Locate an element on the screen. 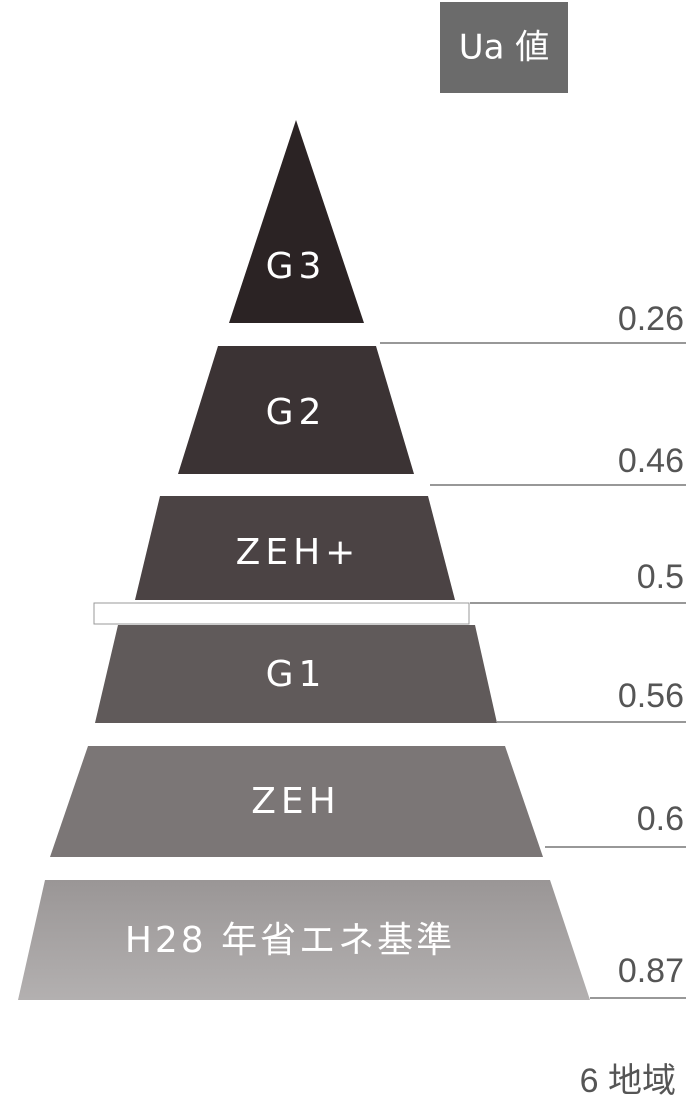 This screenshot has width=686, height=1100. separator-bar is located at coordinates (281, 613).